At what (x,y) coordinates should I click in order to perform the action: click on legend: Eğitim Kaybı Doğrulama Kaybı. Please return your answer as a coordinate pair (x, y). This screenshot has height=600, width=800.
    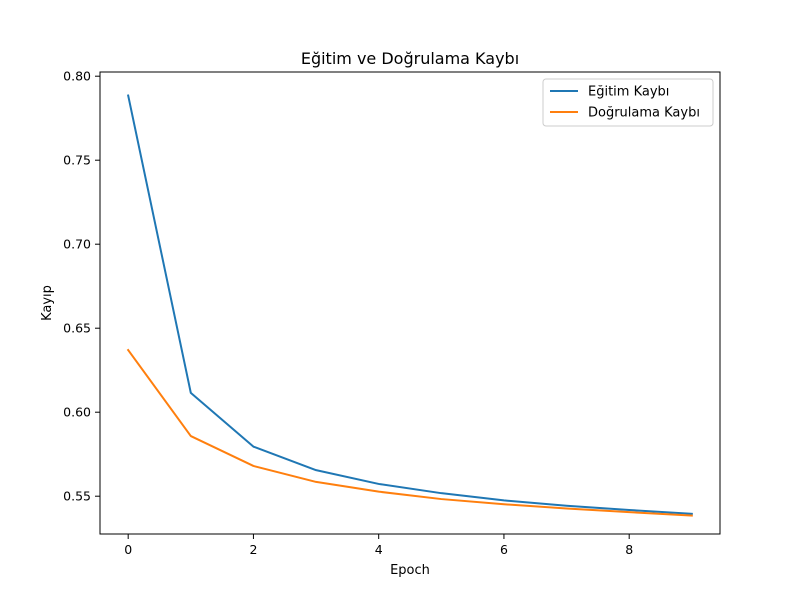
    Looking at the image, I should click on (628, 102).